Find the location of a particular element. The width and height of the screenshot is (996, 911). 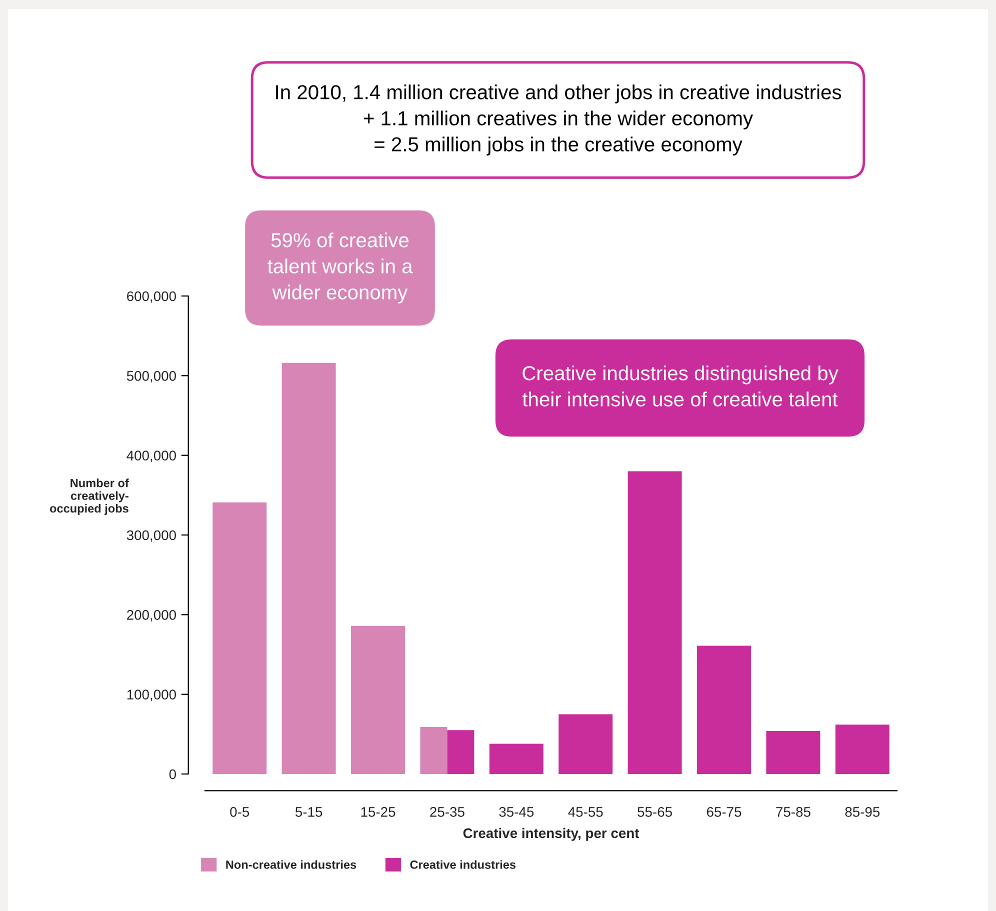

x-tick-label: 45-55 is located at coordinates (585, 812).